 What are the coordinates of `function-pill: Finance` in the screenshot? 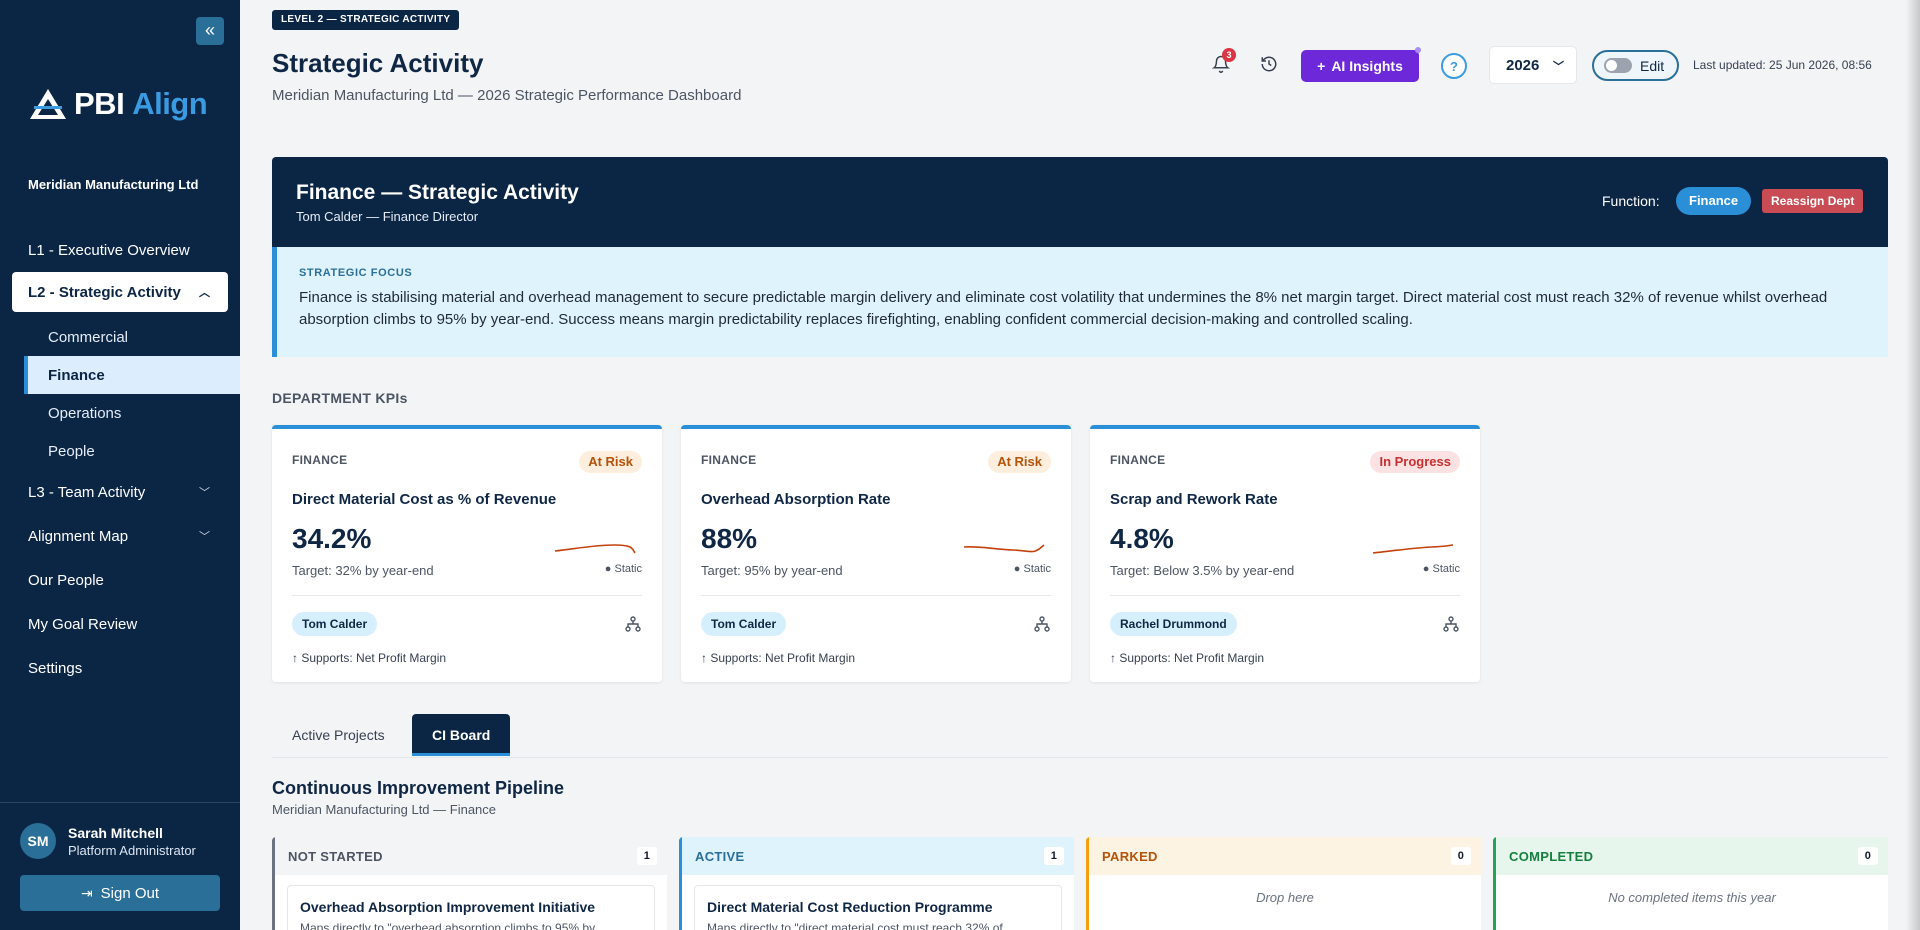 It's located at (1714, 201).